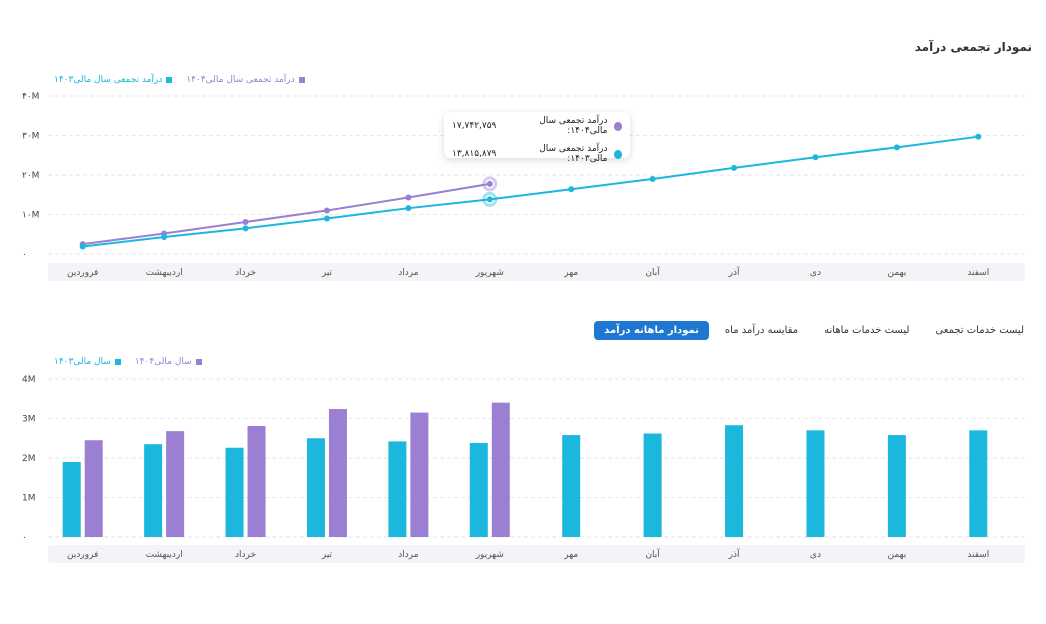  What do you see at coordinates (163, 362) in the screenshot?
I see `legend-label-1404-monthly: سال مالی۱۴۰۴` at bounding box center [163, 362].